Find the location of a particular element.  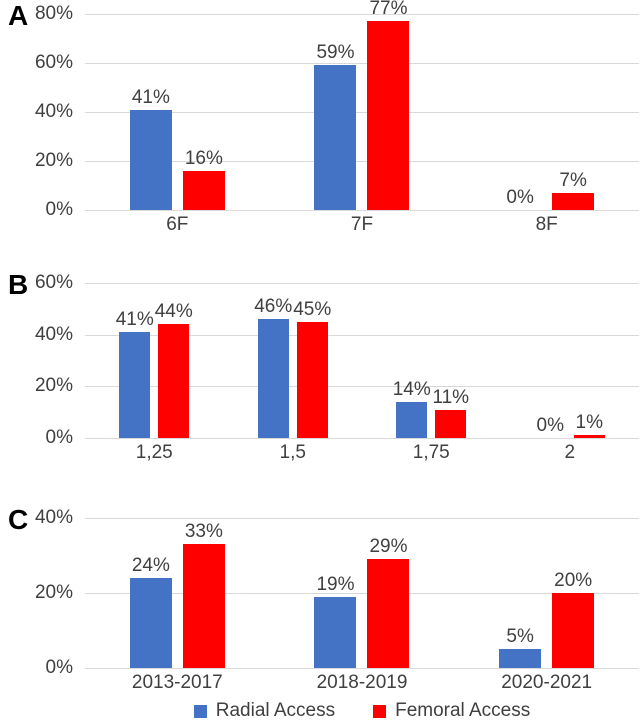

category-group-1,25: 41% 44% is located at coordinates (154, 360).